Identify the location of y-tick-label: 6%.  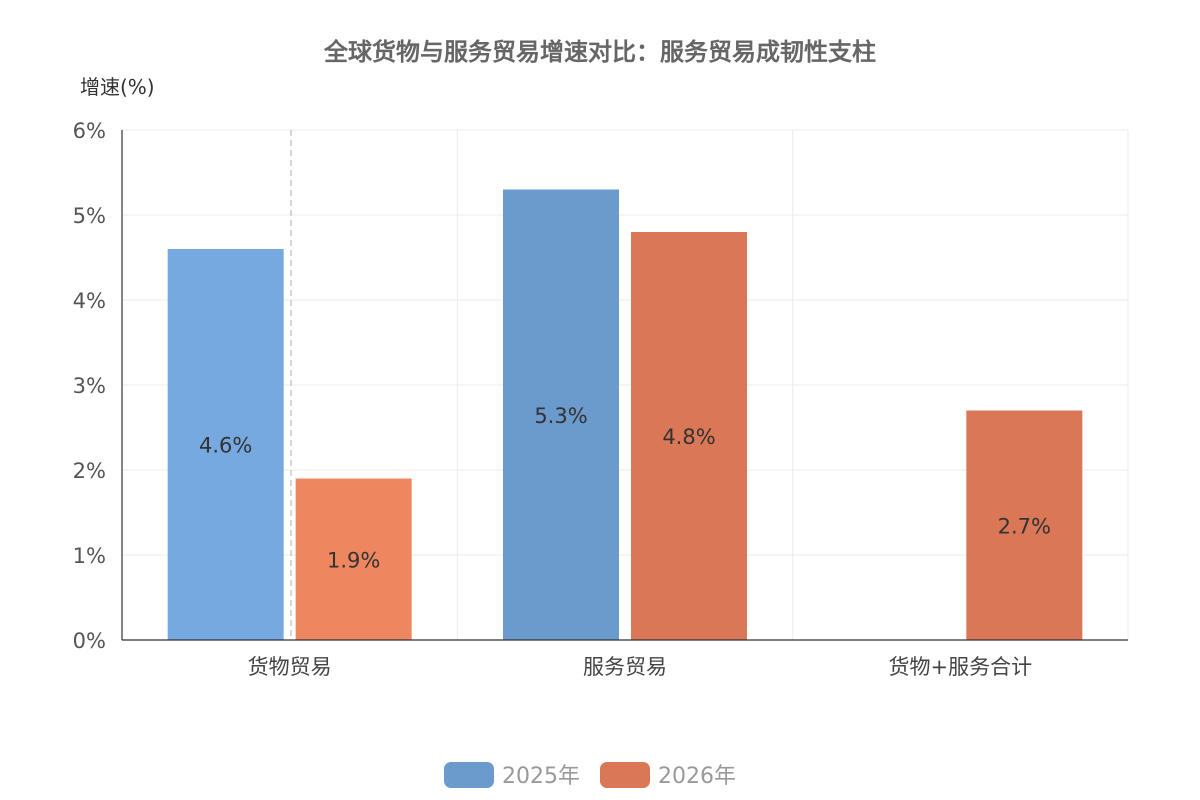
(89, 131).